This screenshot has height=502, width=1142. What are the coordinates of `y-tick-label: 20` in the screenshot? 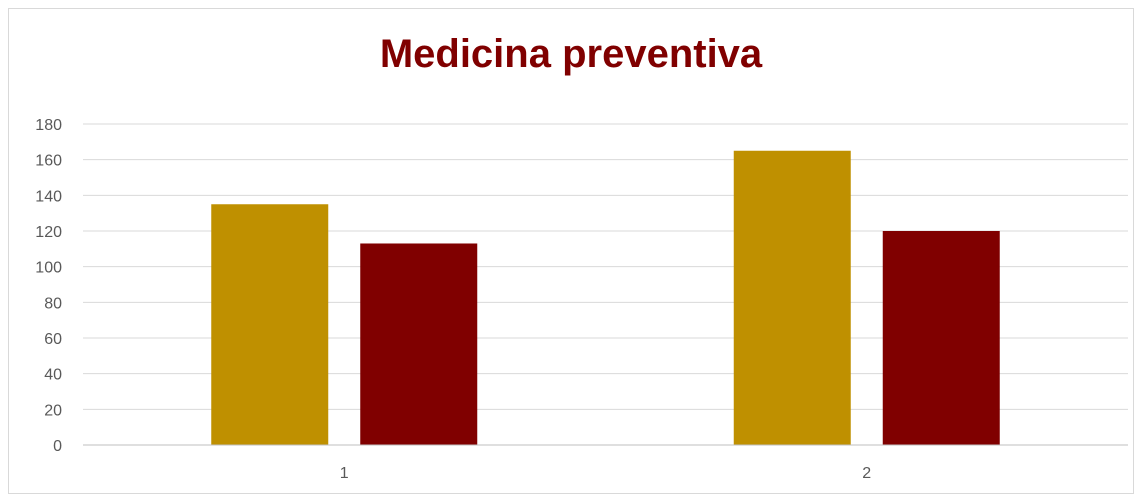 It's located at (53, 410).